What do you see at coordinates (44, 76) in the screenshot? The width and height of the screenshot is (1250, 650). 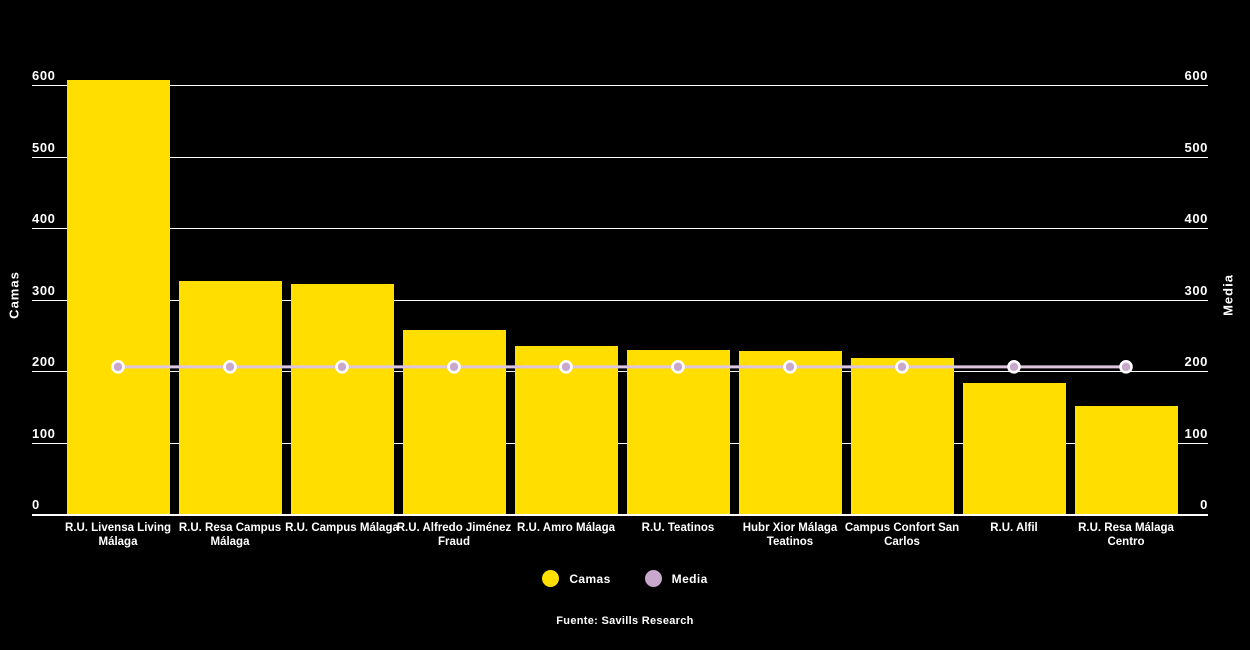 I see `y-tick-left-600: 600` at bounding box center [44, 76].